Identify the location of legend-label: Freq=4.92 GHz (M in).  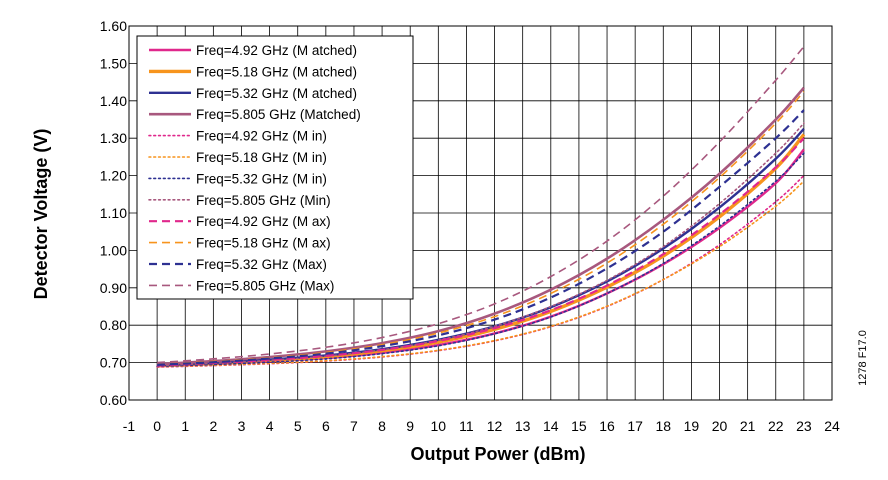
(261, 136).